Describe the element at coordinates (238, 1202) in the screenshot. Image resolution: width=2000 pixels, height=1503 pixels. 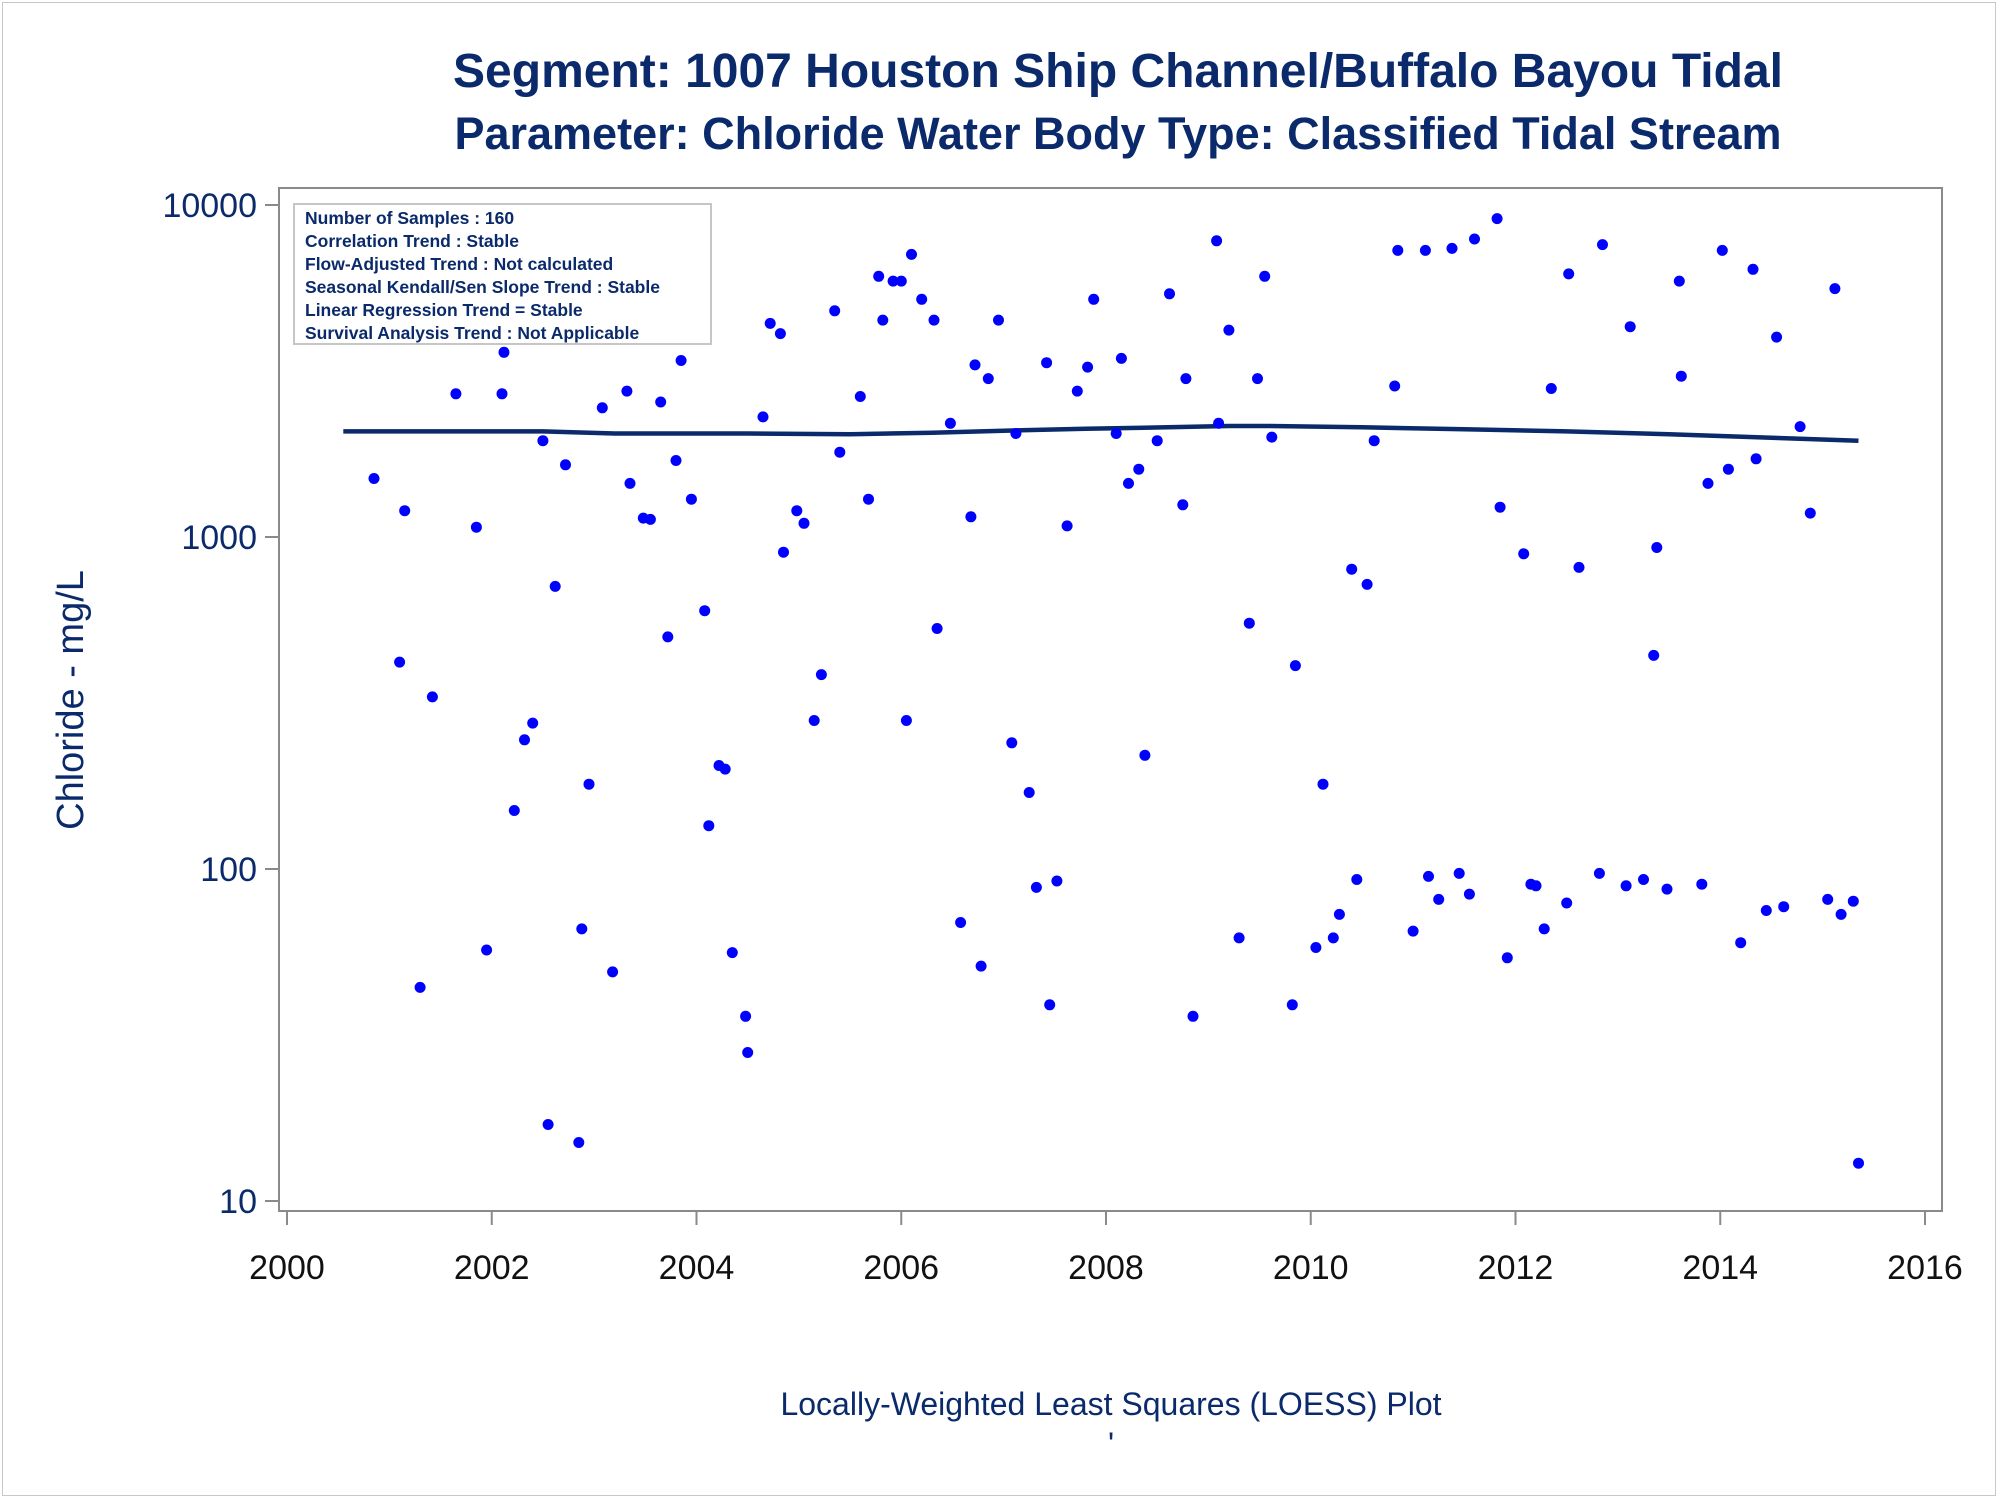
I see `y-tick-label: 10` at that location.